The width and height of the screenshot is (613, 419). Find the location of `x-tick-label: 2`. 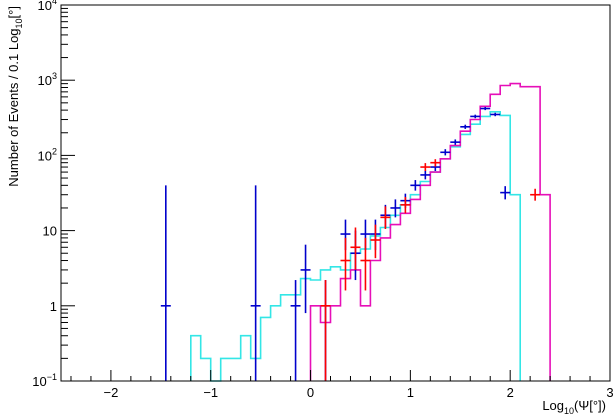

x-tick-label: 2 is located at coordinates (510, 392).